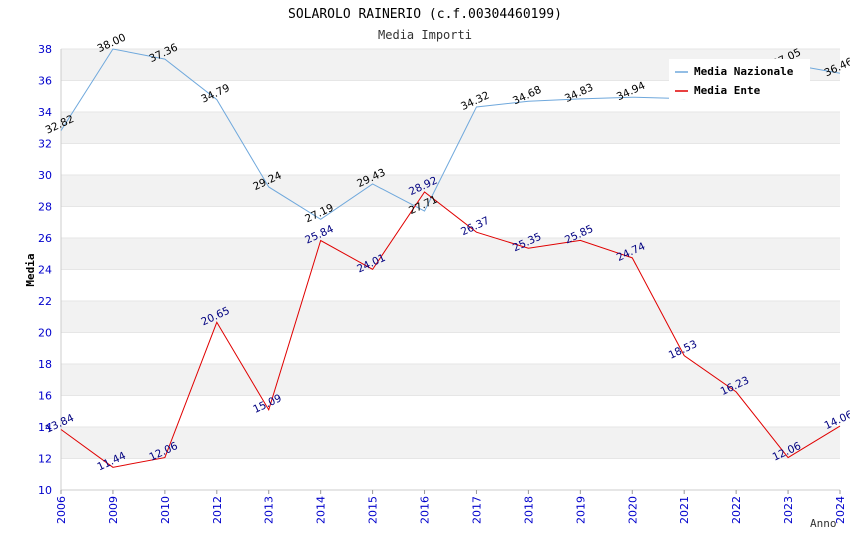 Image resolution: width=850 pixels, height=555 pixels. Describe the element at coordinates (45, 459) in the screenshot. I see `y-tick-label: 12` at that location.